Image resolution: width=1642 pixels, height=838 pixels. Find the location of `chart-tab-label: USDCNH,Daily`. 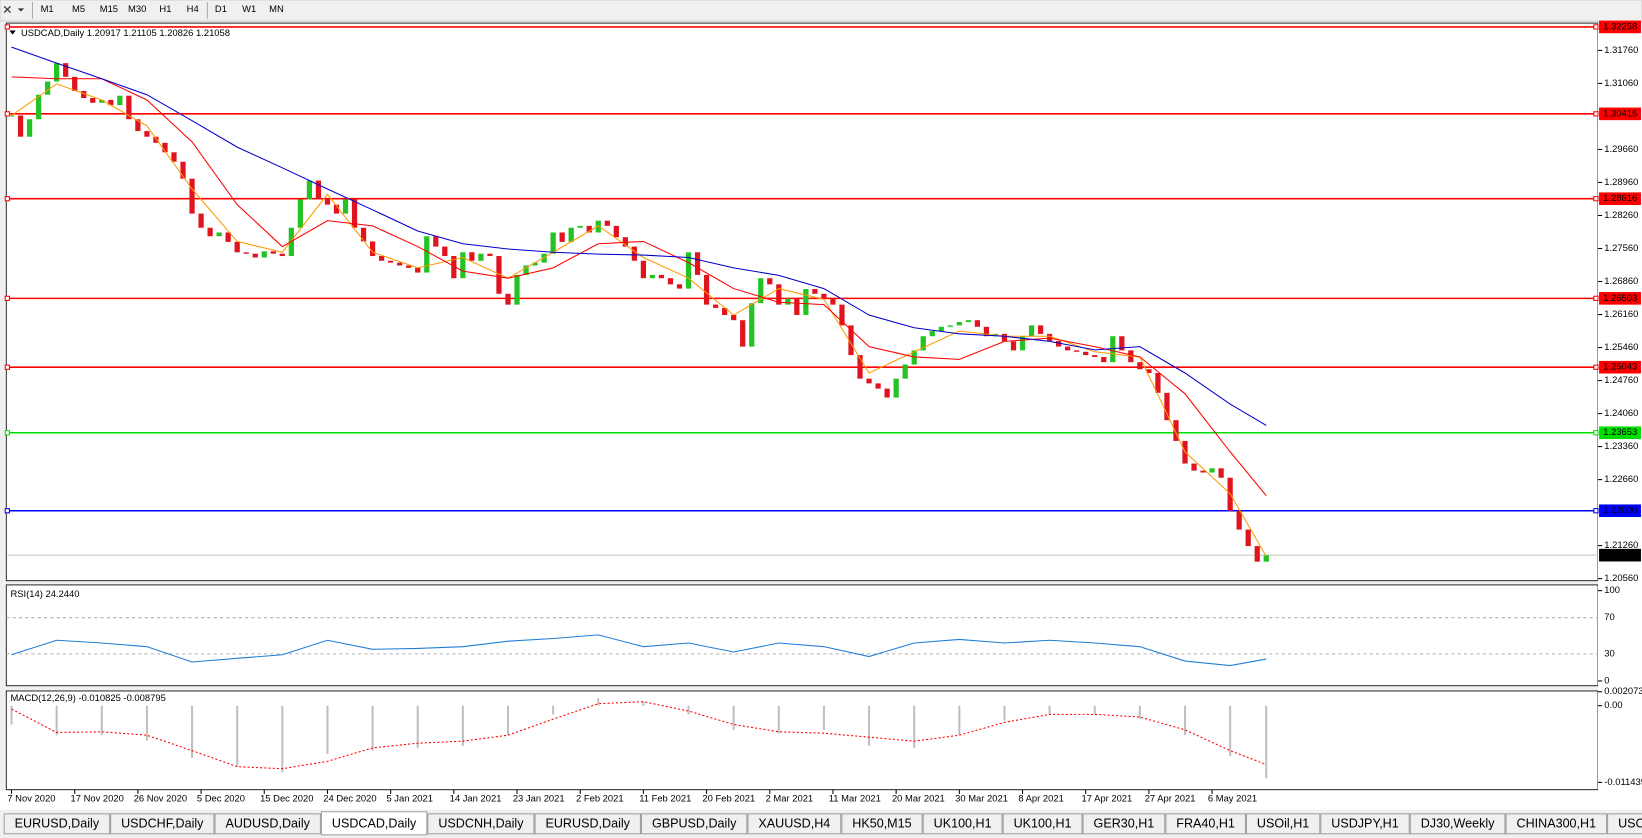

chart-tab-label: USDCNH,Daily is located at coordinates (481, 824).